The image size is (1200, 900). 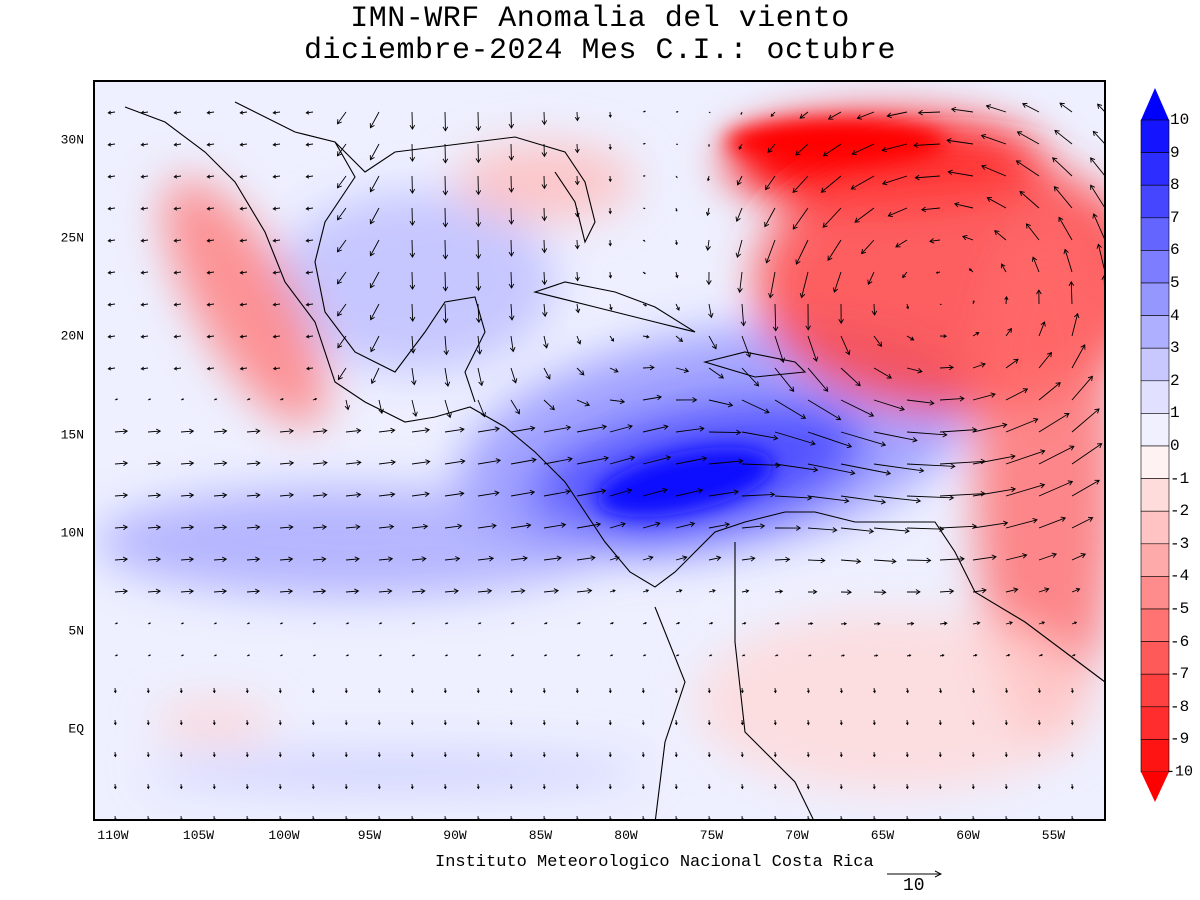 What do you see at coordinates (1175, 315) in the screenshot?
I see `colorbar-label: 4` at bounding box center [1175, 315].